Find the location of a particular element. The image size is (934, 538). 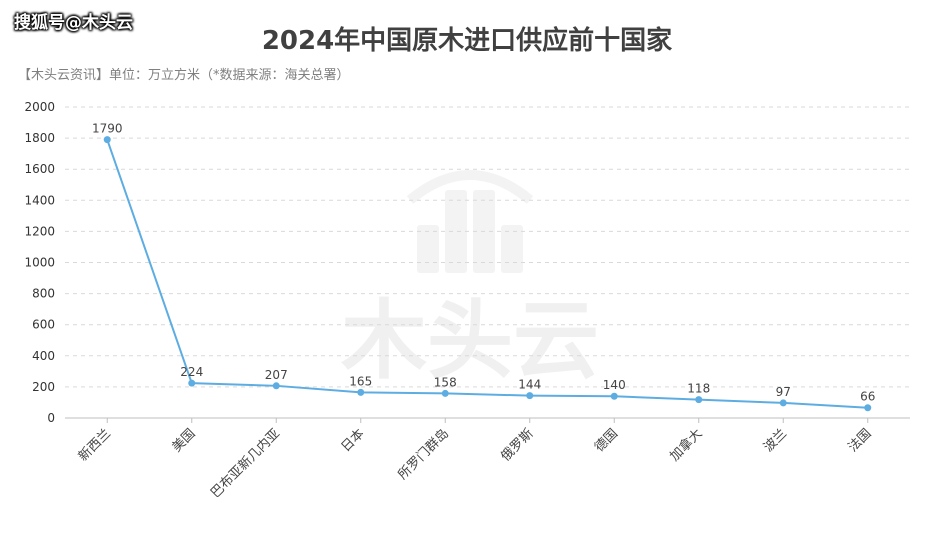

y-tick-label: 1000 is located at coordinates (39, 263).